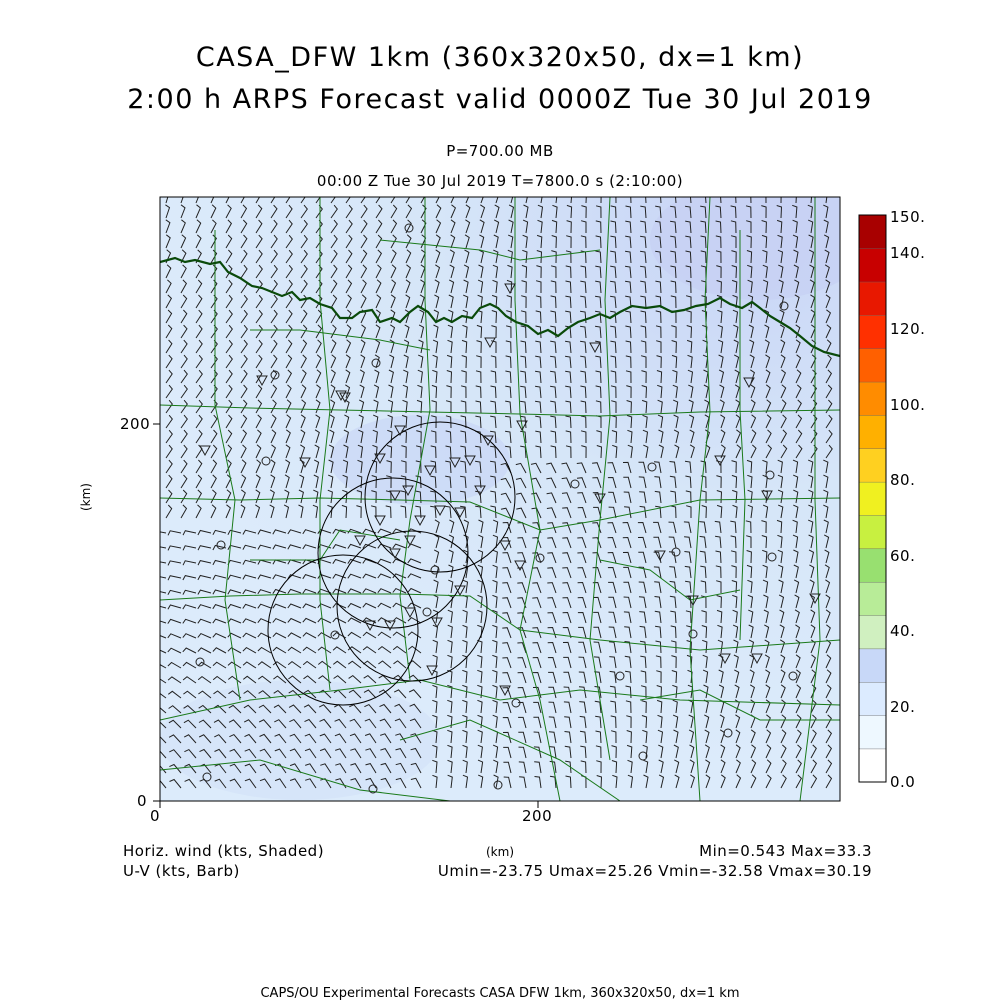 Image resolution: width=1000 pixels, height=1001 pixels. I want to click on y-axis-label: (km), so click(86, 497).